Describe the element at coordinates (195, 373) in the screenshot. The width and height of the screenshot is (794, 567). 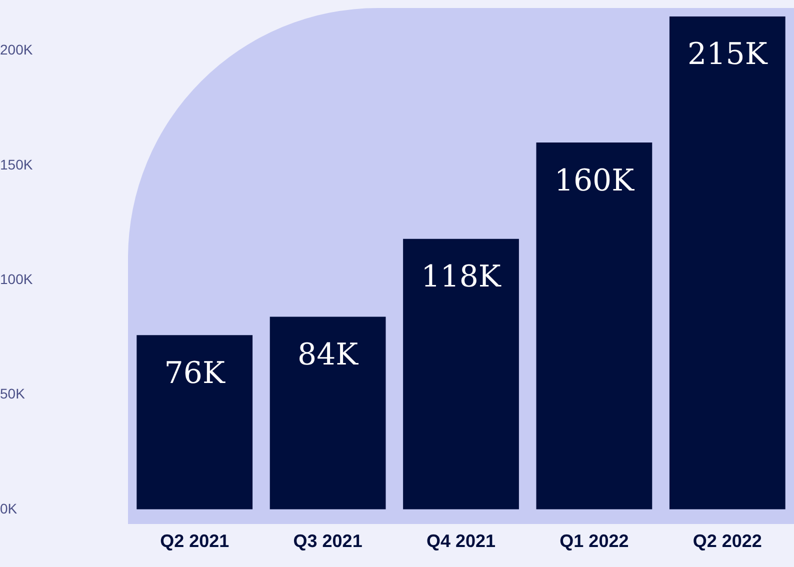
I see `data-label: 76K` at that location.